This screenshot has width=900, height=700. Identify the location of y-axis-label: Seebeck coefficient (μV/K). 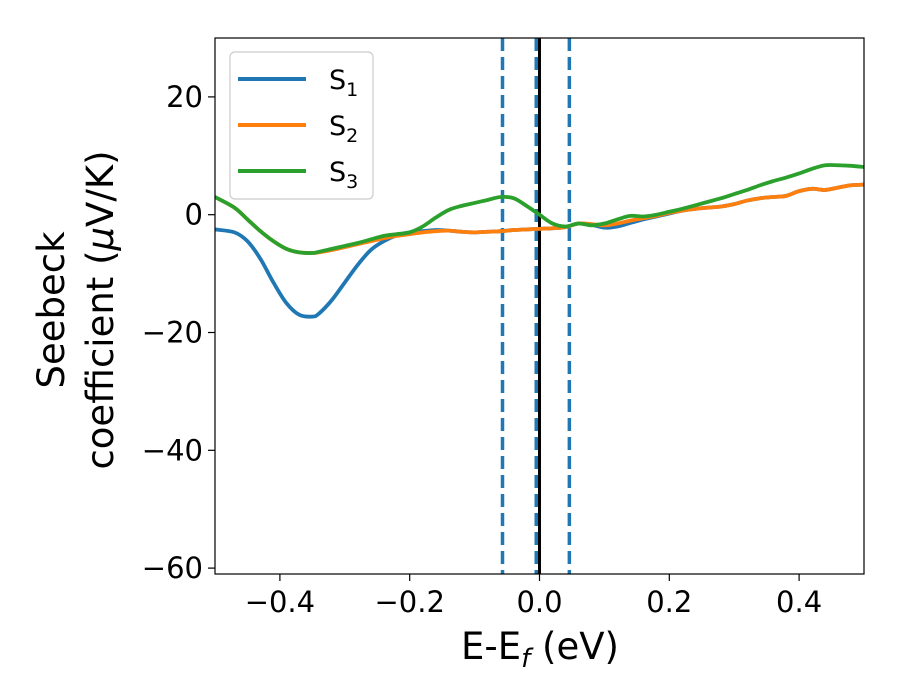
(76, 309).